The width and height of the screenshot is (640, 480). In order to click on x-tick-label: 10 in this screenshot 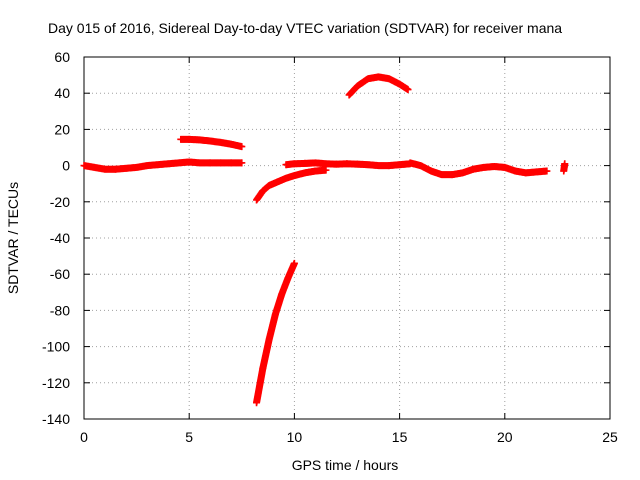, I will do `click(295, 437)`.